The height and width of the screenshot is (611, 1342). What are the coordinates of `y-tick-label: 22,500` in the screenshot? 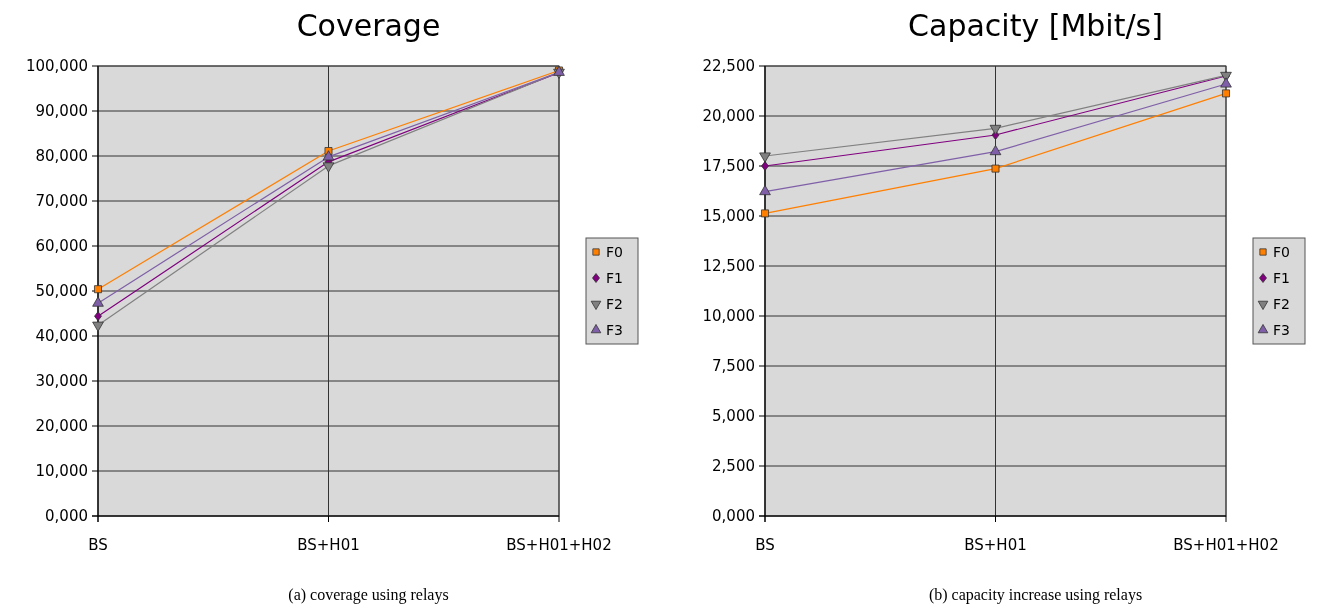 It's located at (728, 66).